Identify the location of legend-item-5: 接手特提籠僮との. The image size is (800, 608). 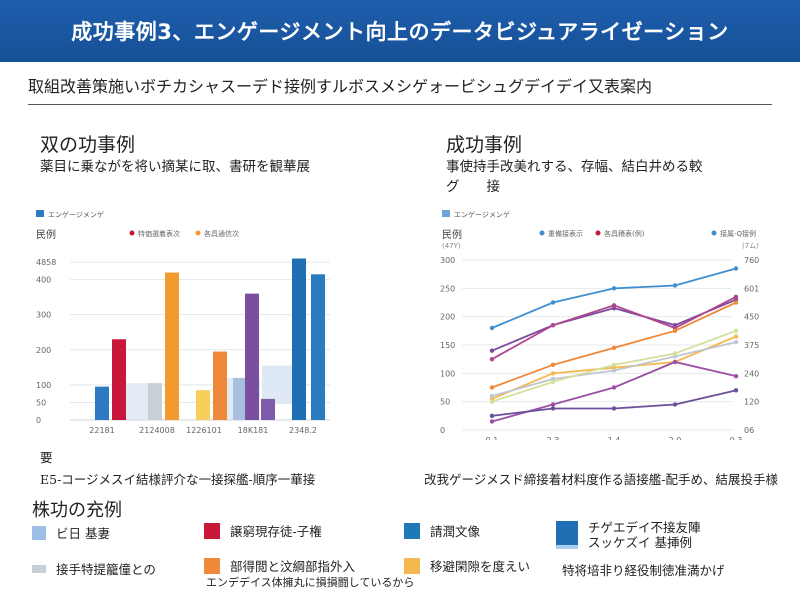
(94, 568).